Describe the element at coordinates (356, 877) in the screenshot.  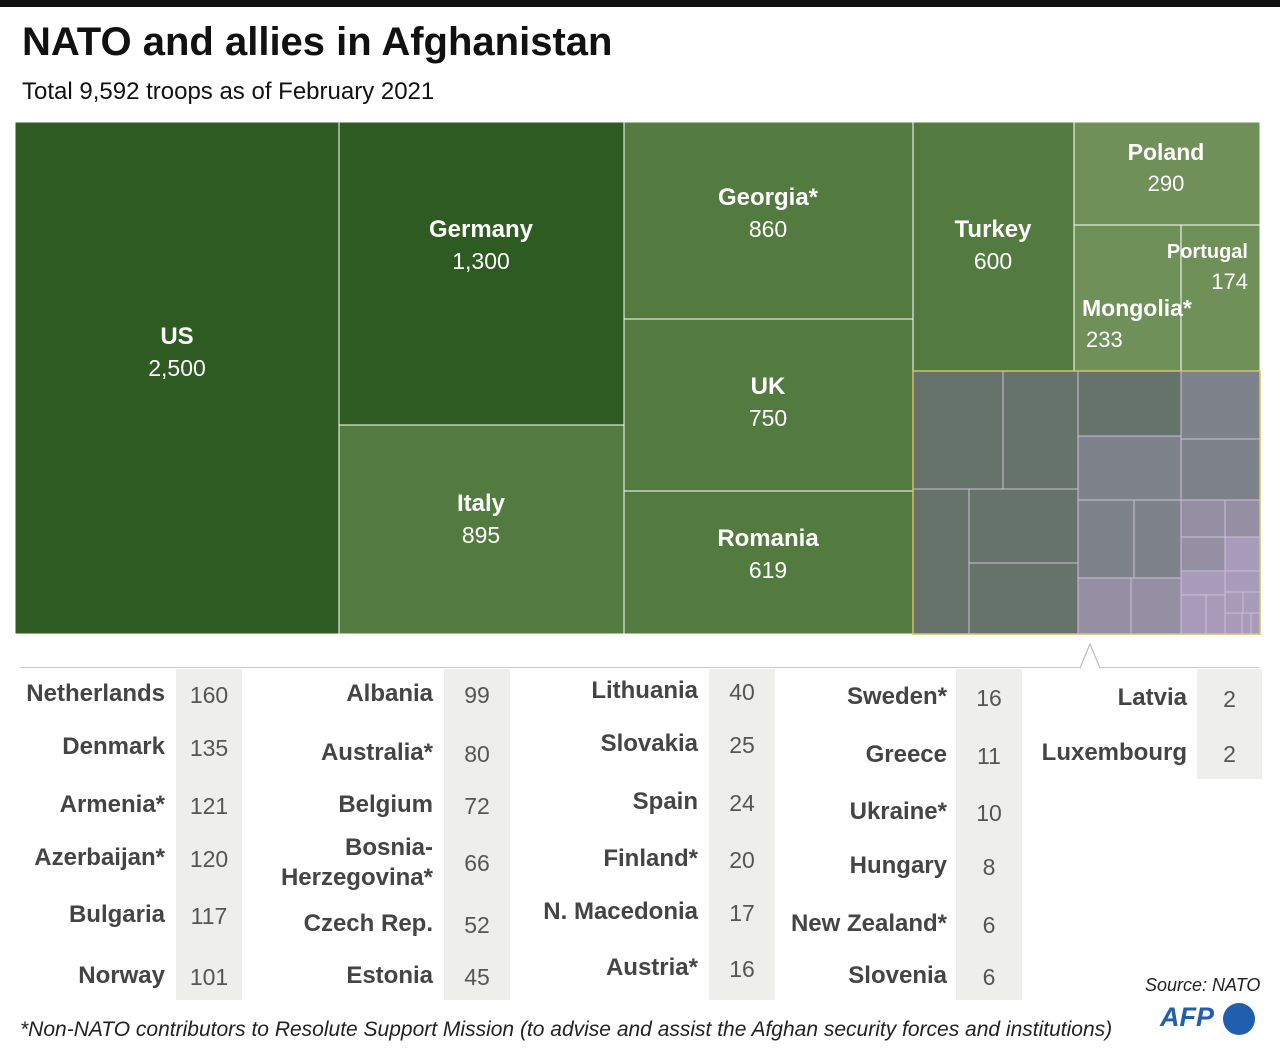
I see `table-country-bosnia-herzegovina: Herzegovina*` at that location.